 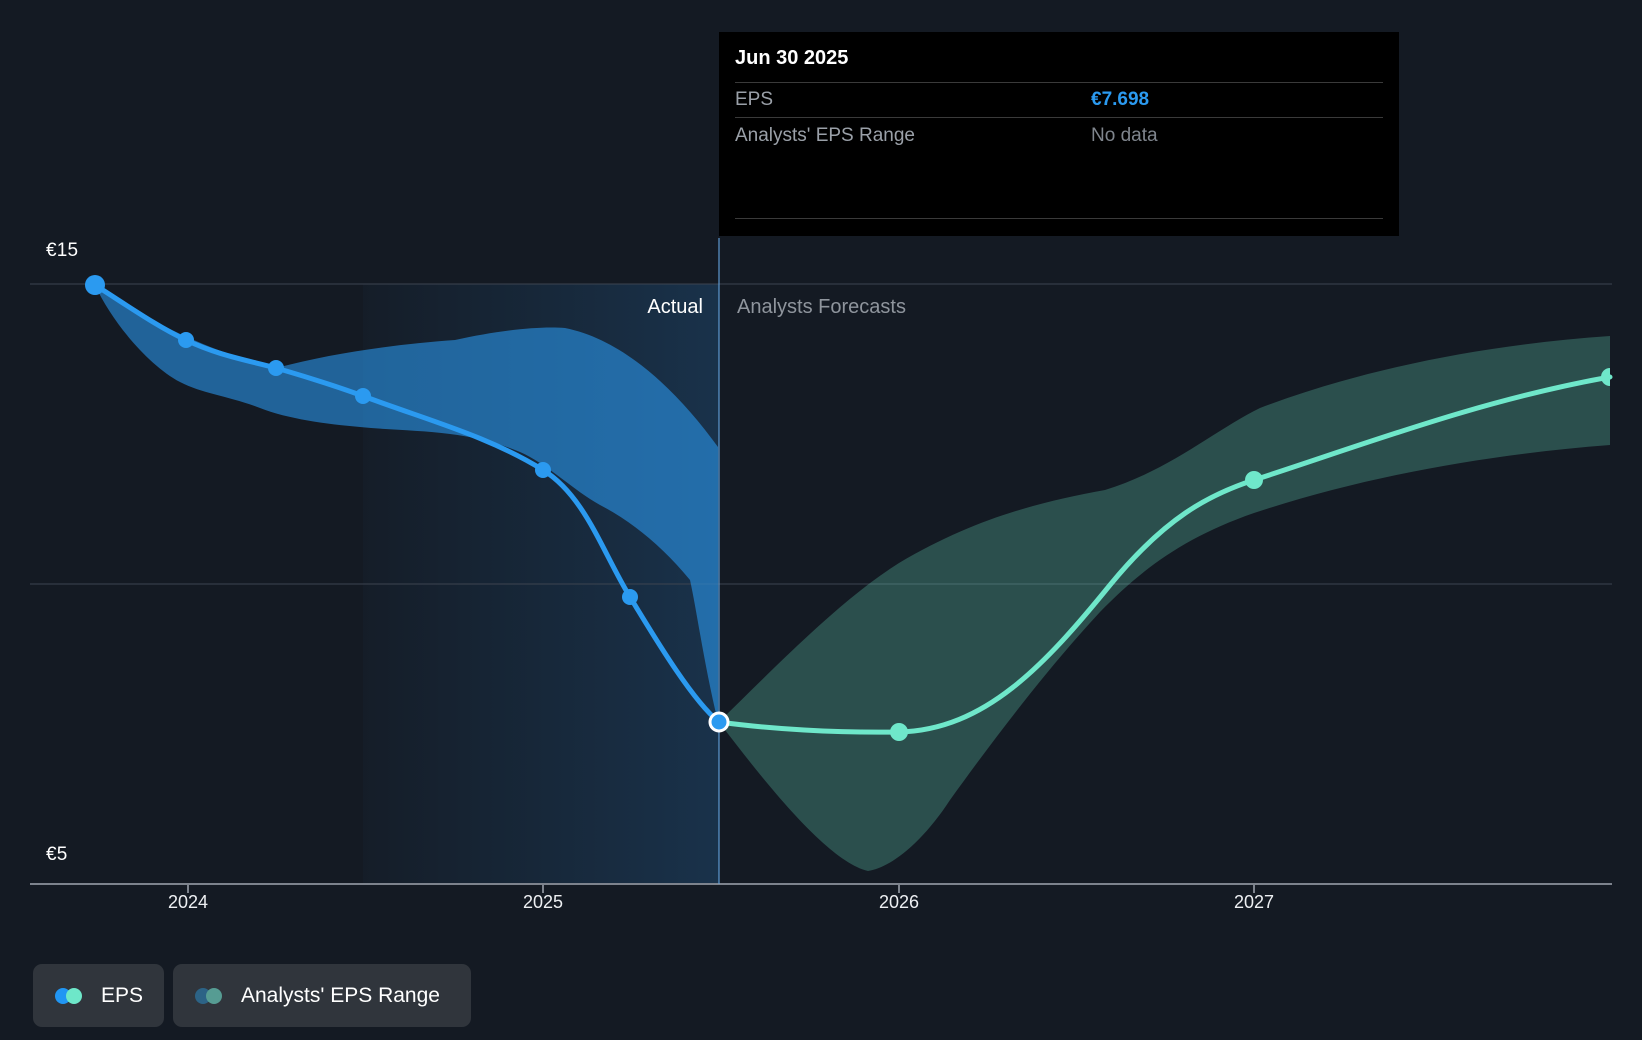 I want to click on legend-range-label: Analysts' EPS Range, so click(x=340, y=995).